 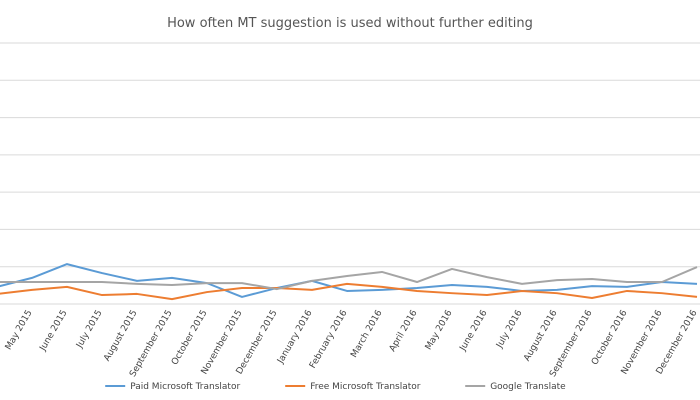 I want to click on x-tick-label: May 2016, so click(x=439, y=330).